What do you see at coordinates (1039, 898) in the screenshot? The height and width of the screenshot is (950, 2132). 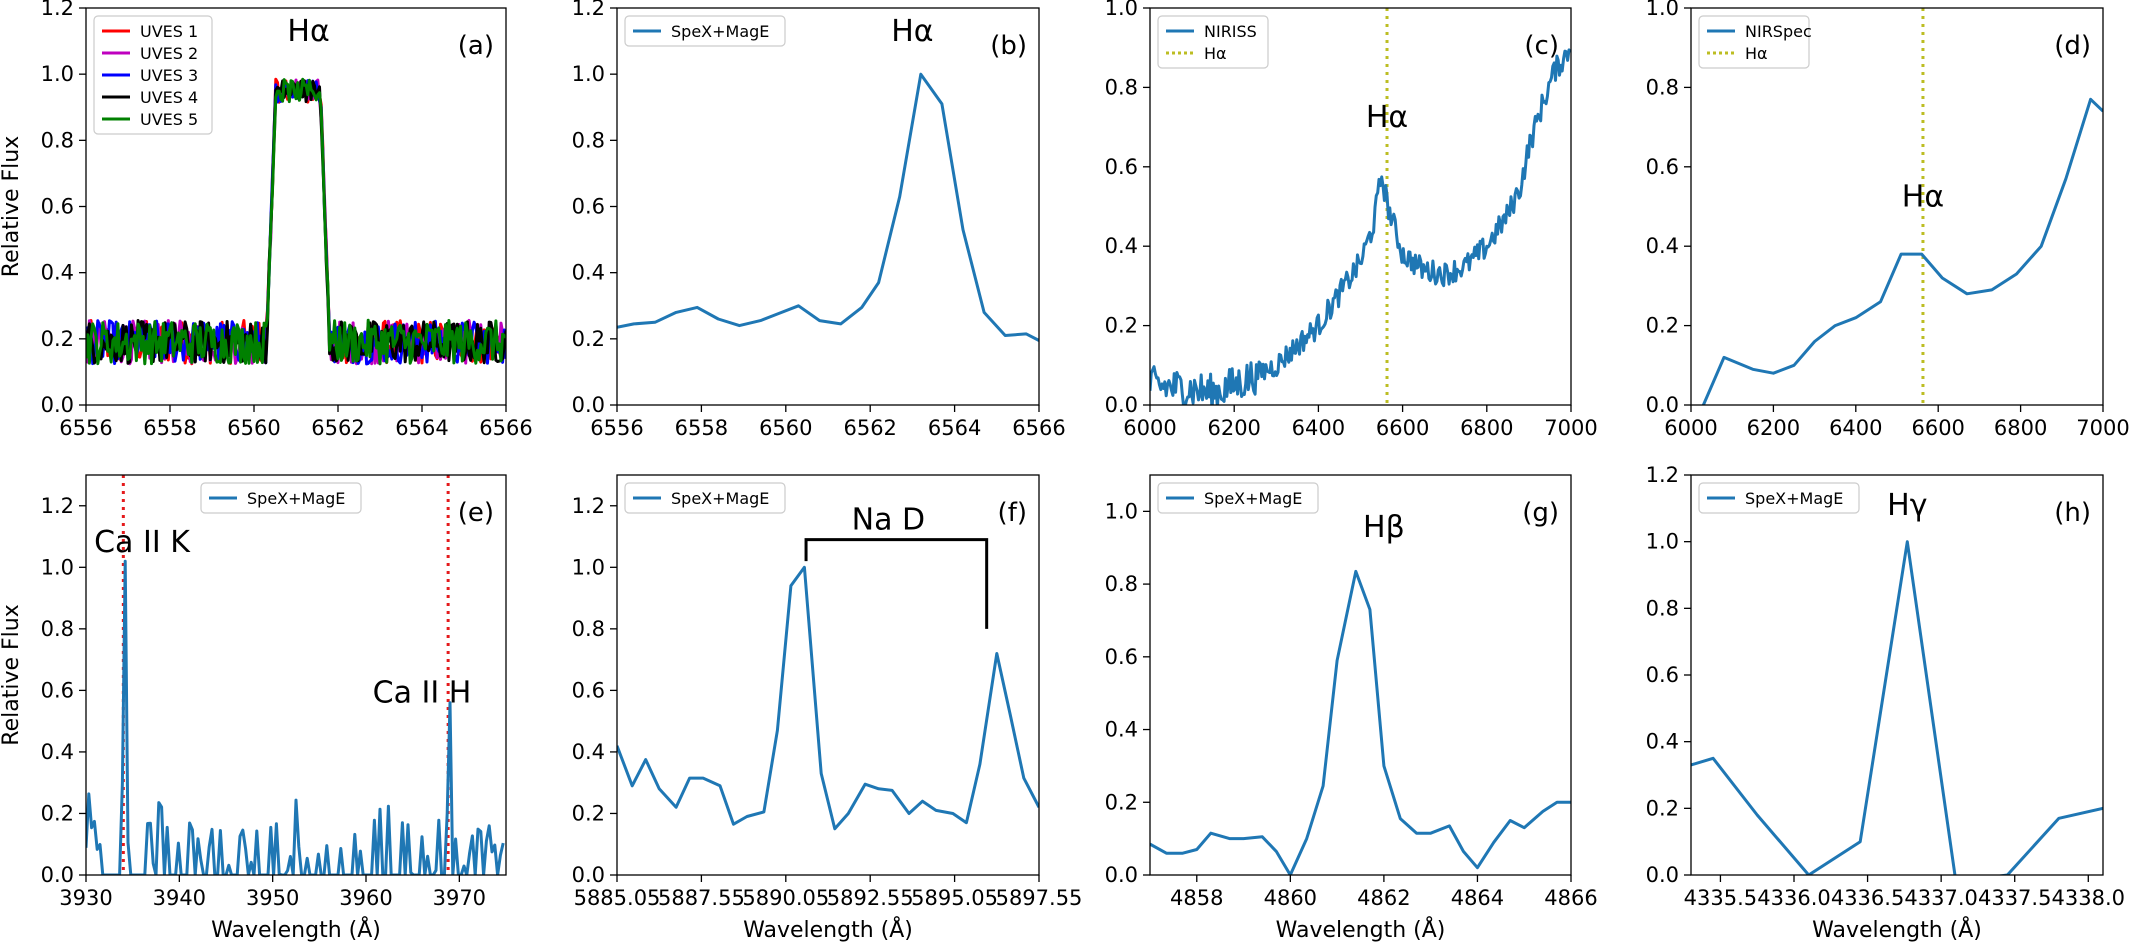 I see `x-tick-label: 5897.55` at bounding box center [1039, 898].